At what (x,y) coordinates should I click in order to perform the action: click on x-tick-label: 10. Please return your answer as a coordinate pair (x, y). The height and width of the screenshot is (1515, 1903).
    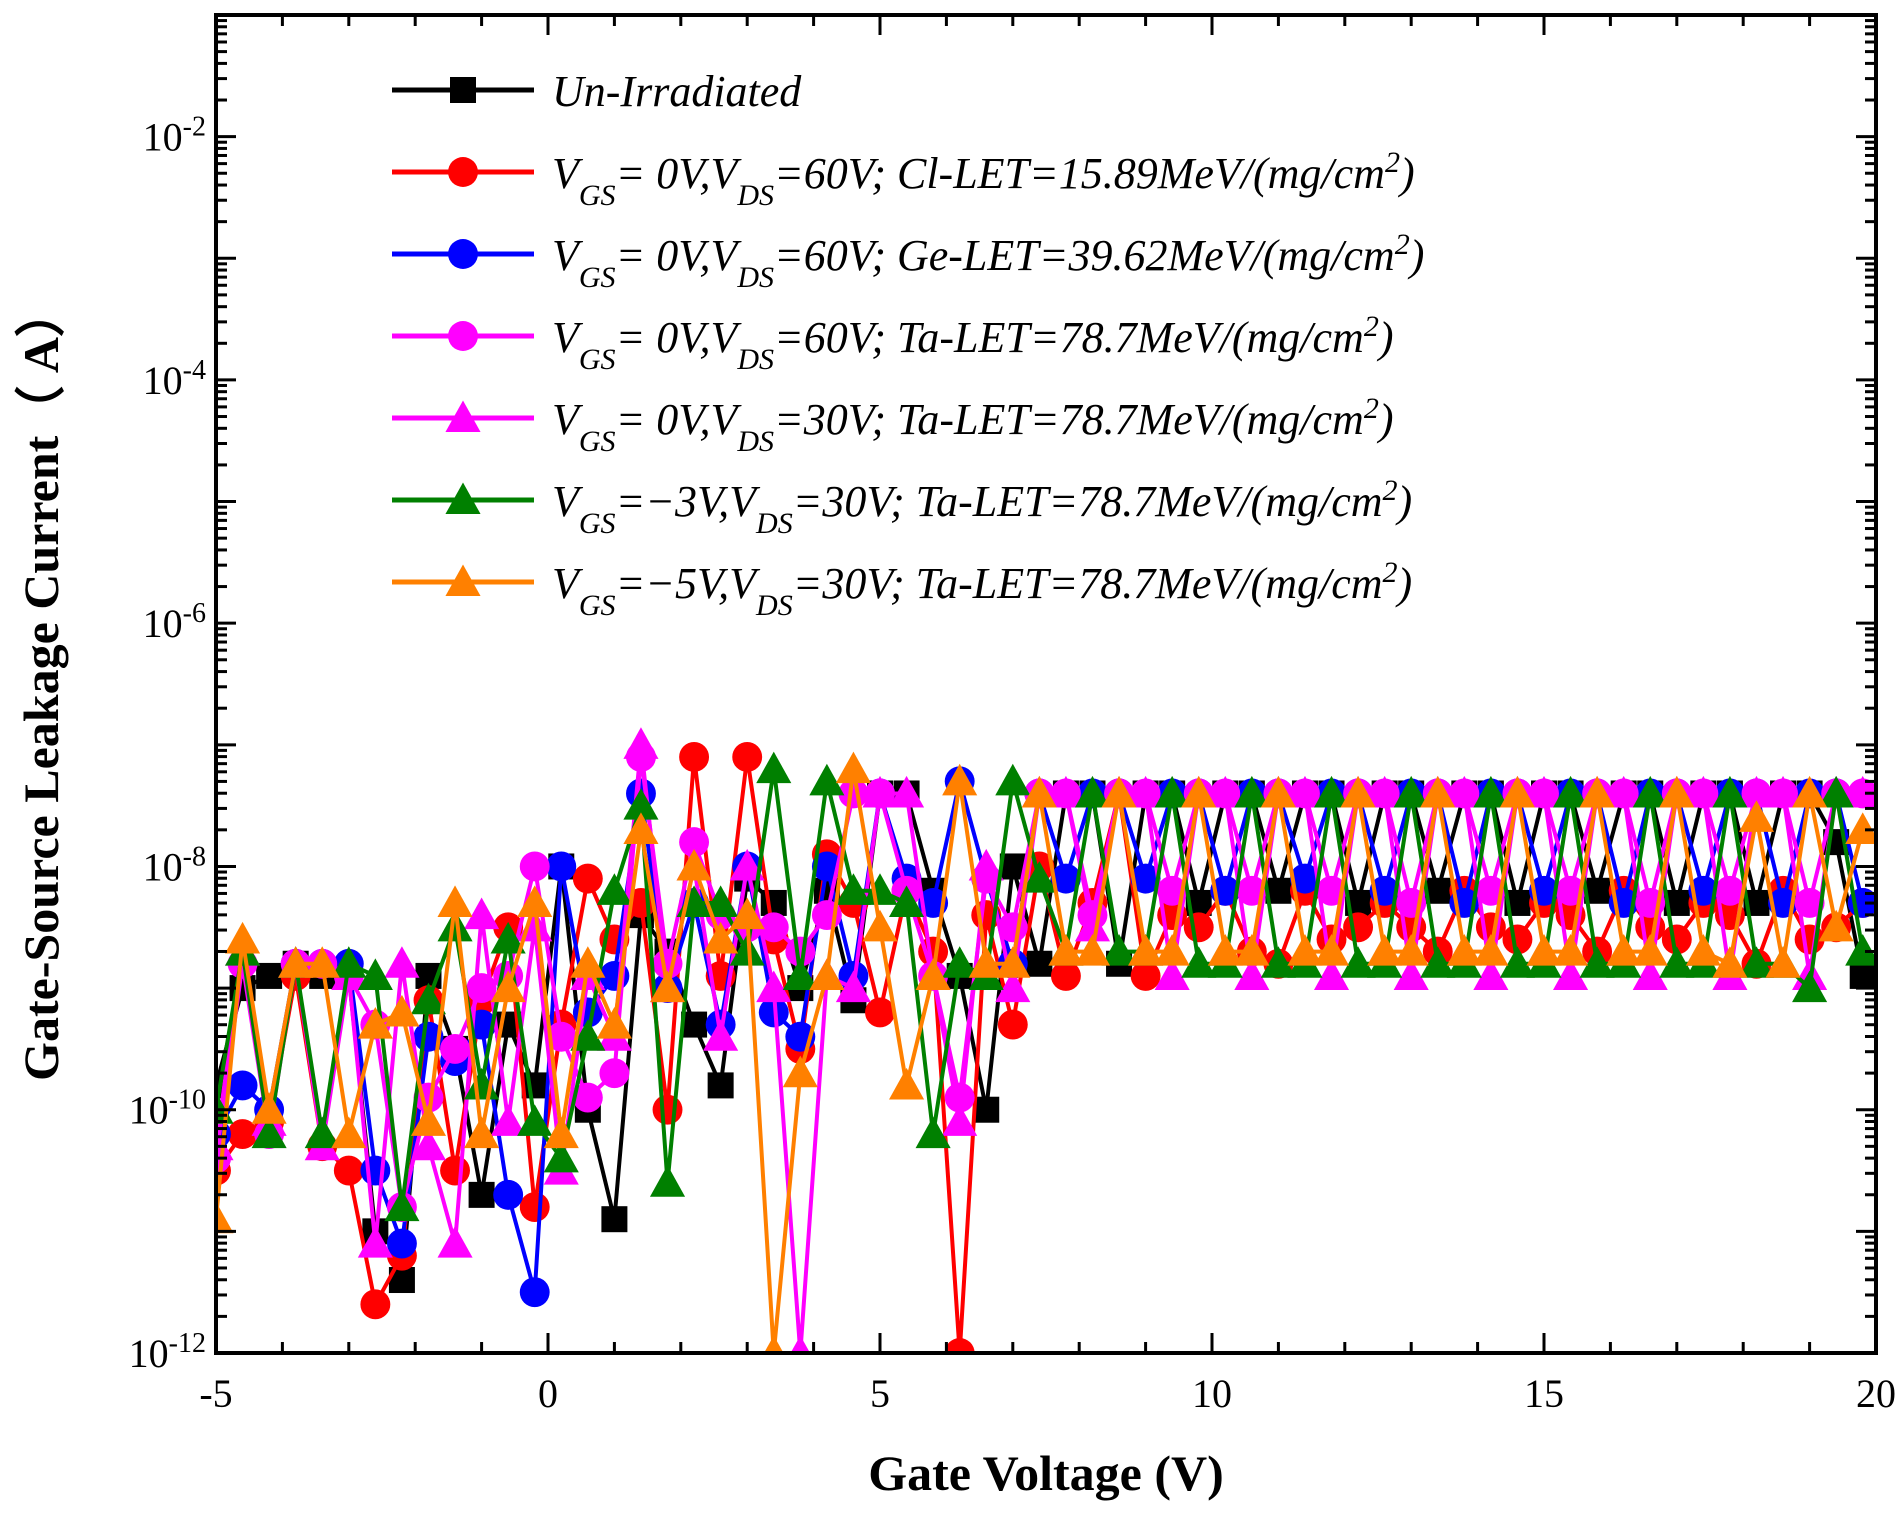
    Looking at the image, I should click on (1212, 1393).